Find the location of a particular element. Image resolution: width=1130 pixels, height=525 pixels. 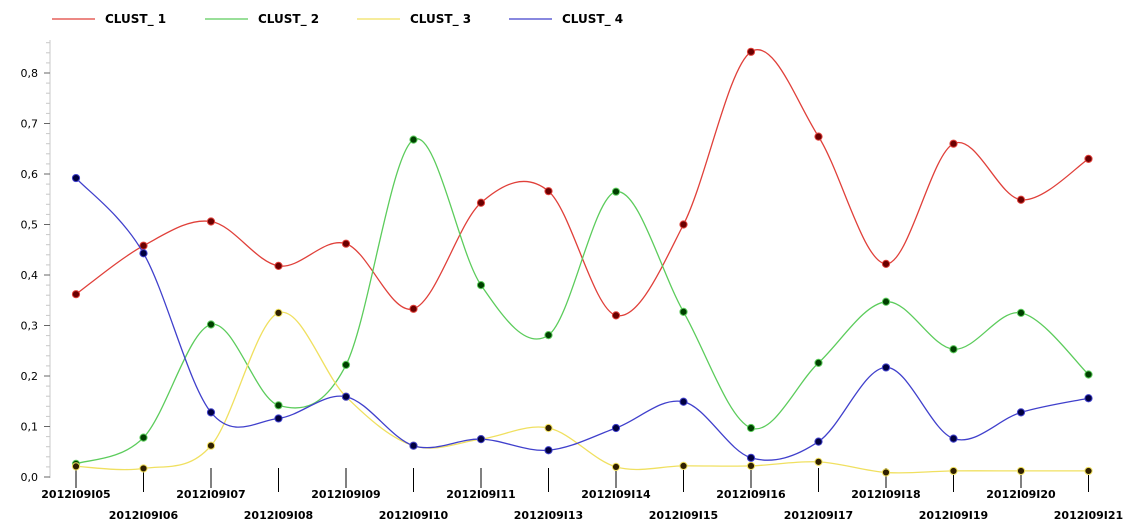

legend-label-2: CLUST_ 2 is located at coordinates (288, 19).